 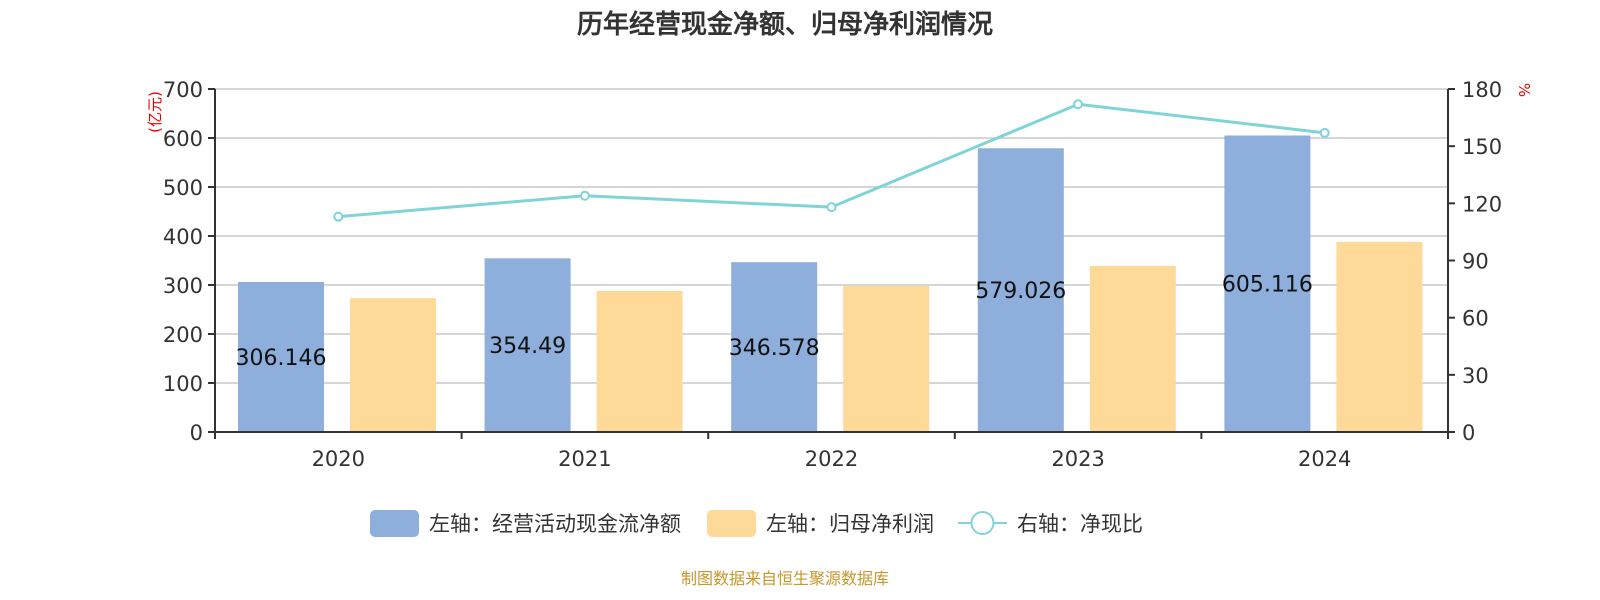 I want to click on legend-label: 左轴：归母净利润, so click(x=850, y=524).